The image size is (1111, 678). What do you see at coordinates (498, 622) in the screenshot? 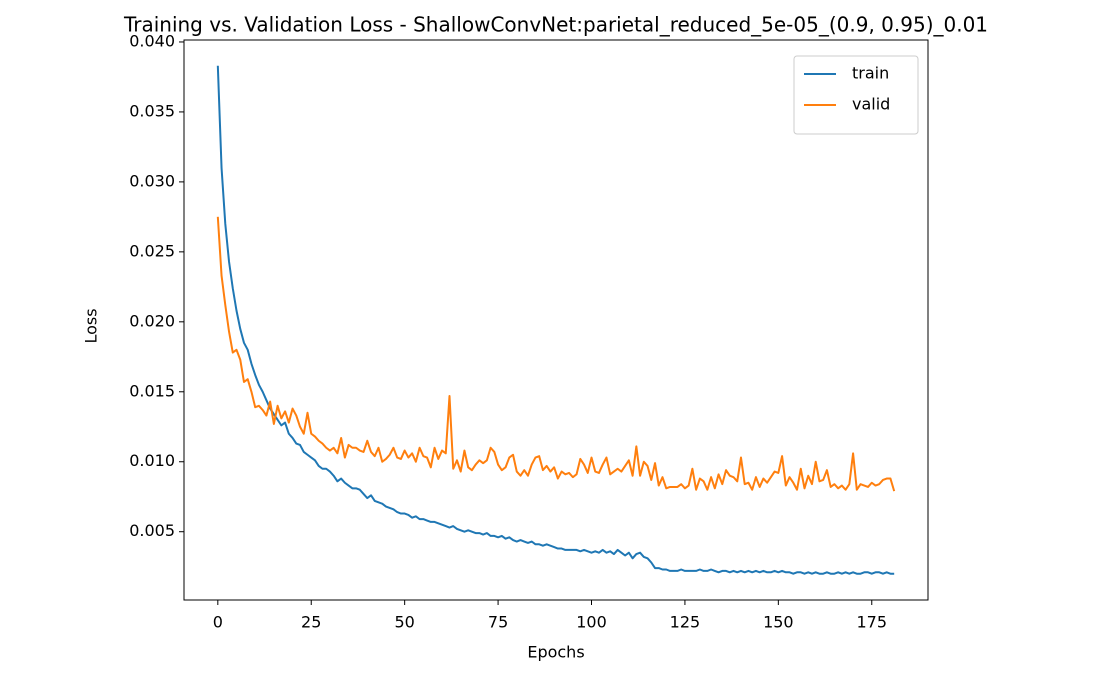
I see `x-tick-label: 75` at bounding box center [498, 622].